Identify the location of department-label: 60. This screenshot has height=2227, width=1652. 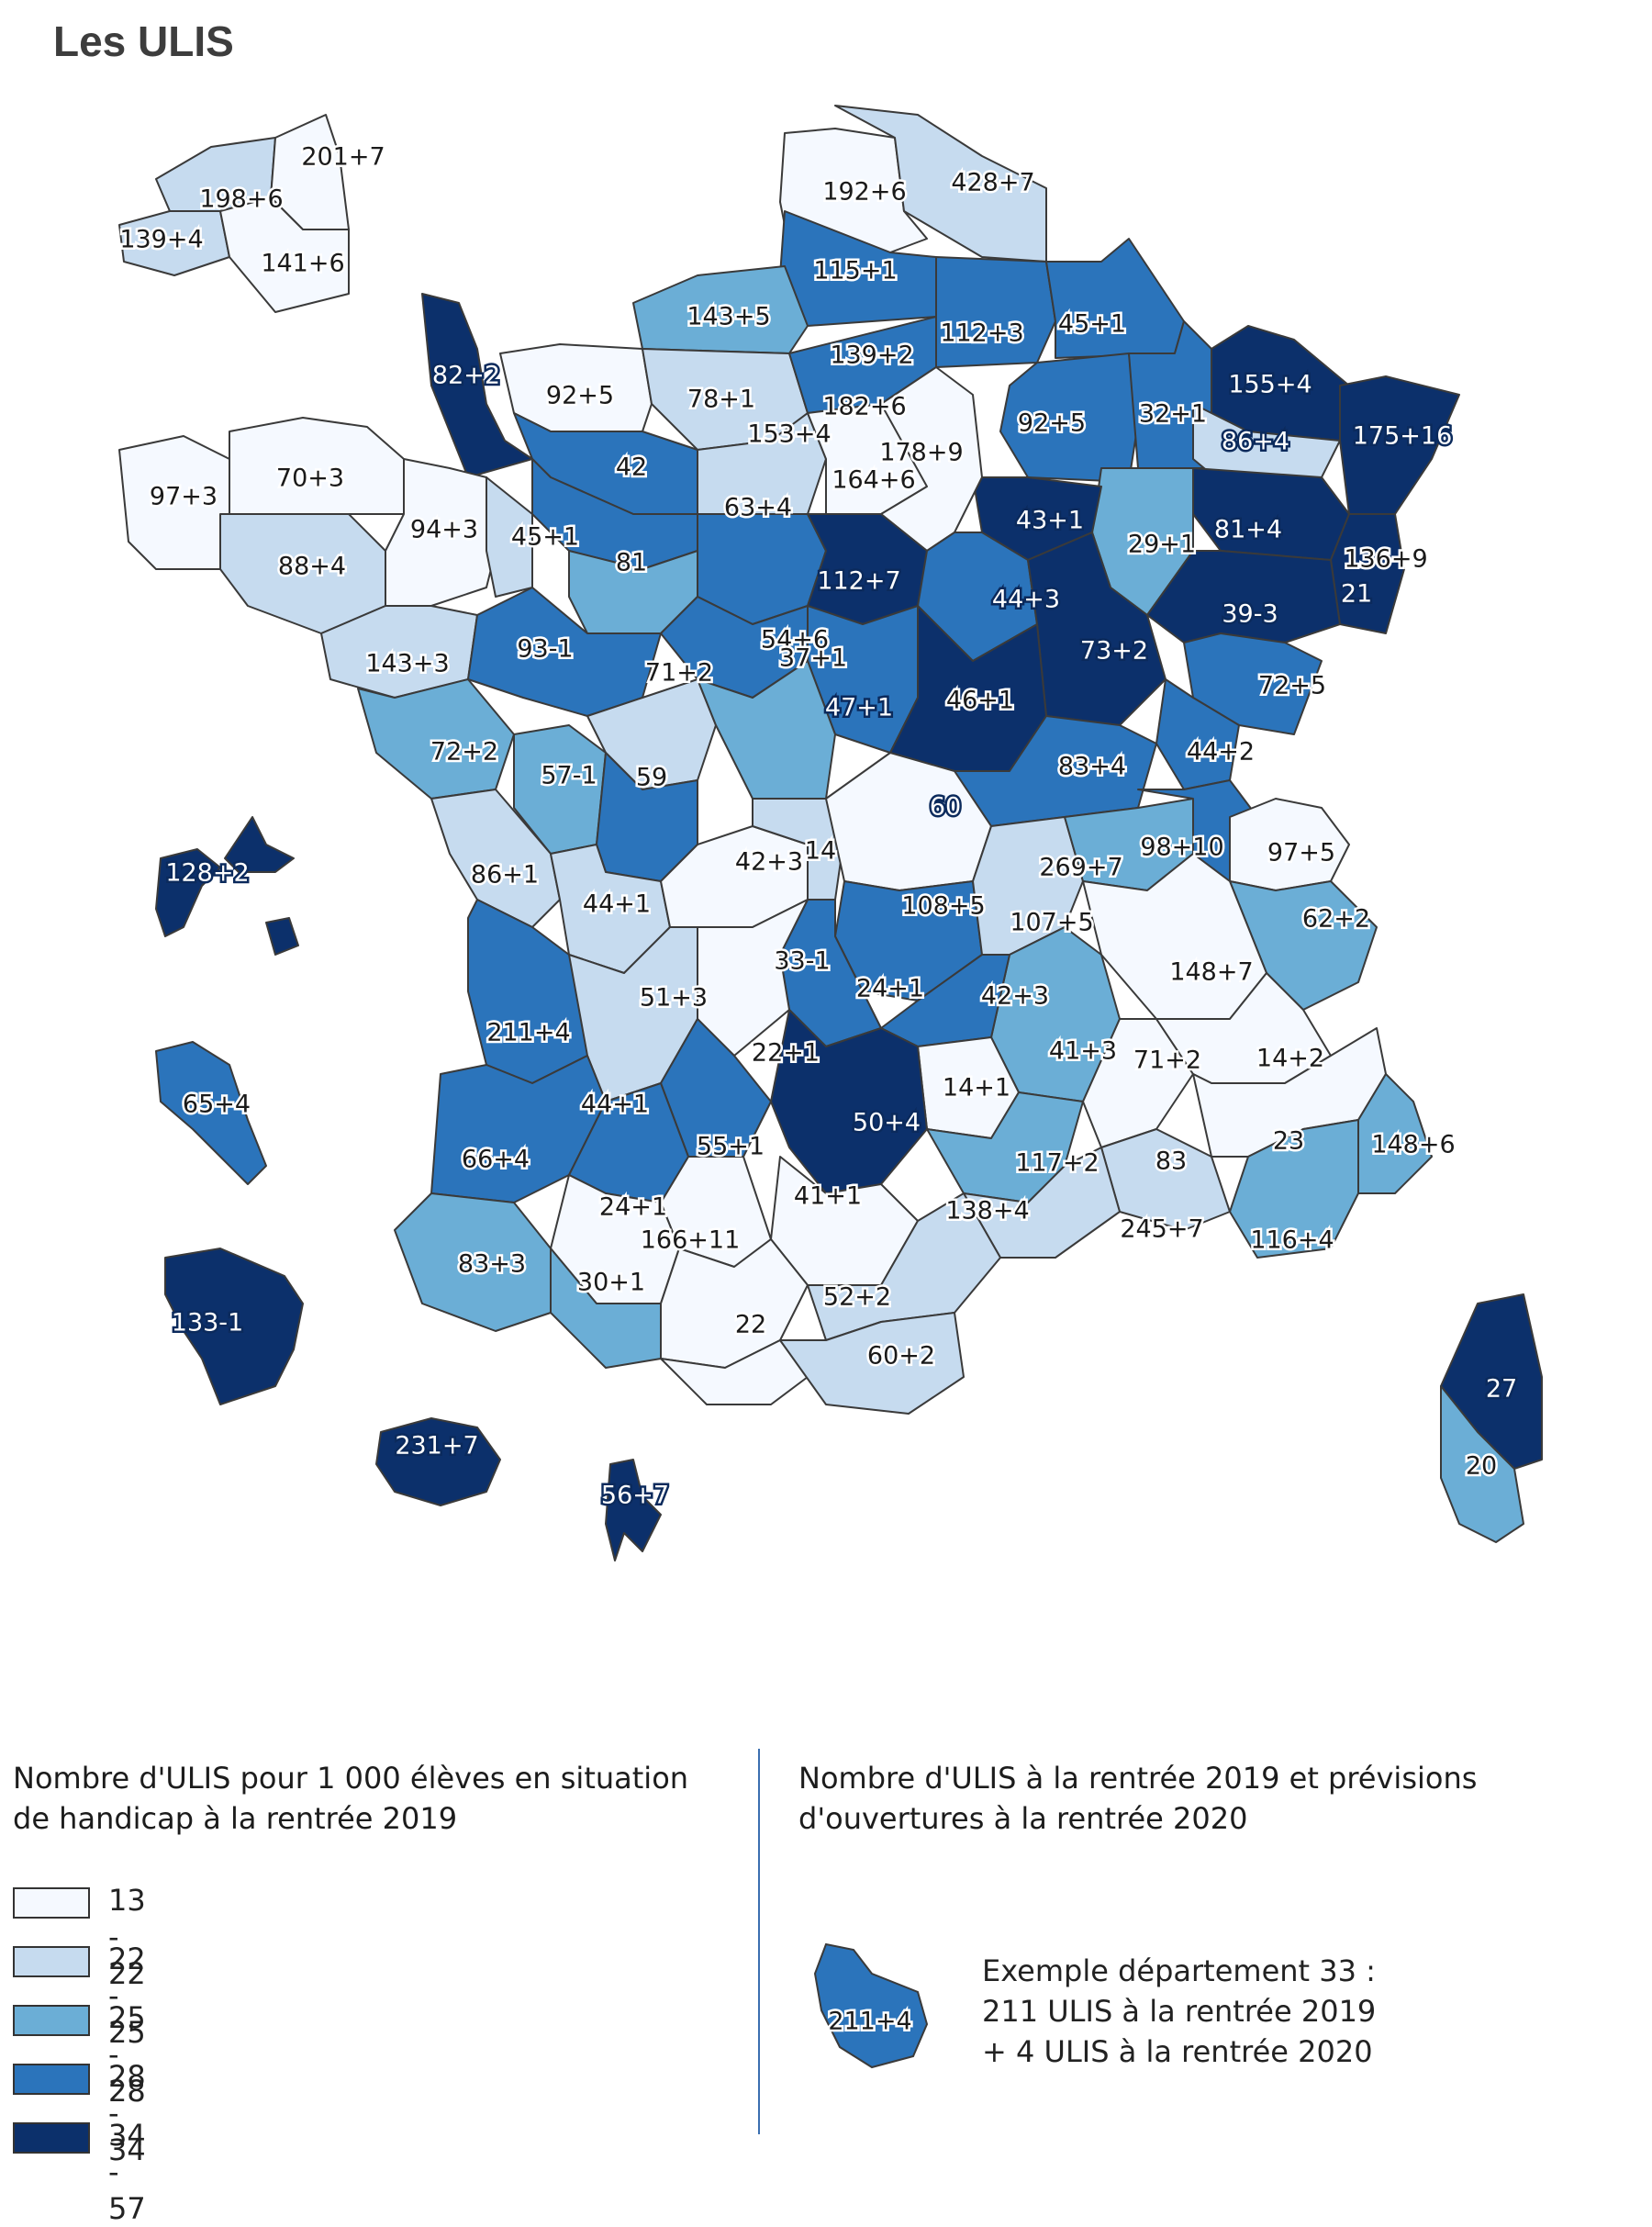
(945, 808).